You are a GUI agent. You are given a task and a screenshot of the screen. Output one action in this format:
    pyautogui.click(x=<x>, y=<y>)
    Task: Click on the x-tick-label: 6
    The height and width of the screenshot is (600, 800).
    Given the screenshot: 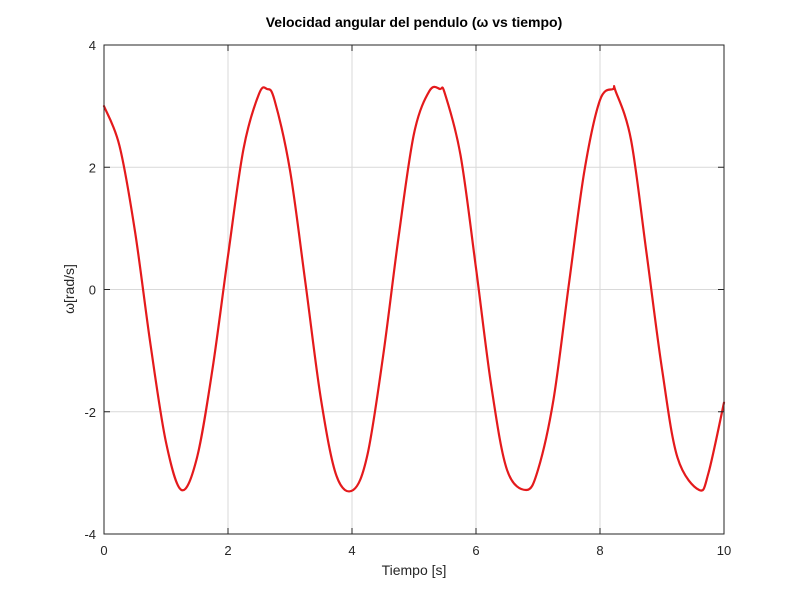 What is the action you would take?
    pyautogui.click(x=475, y=550)
    